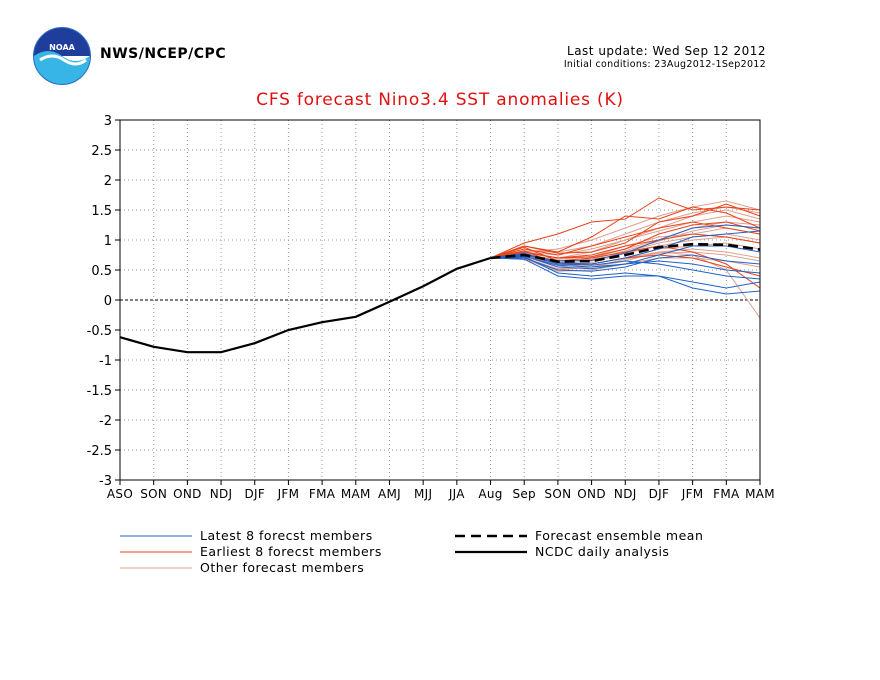 The height and width of the screenshot is (680, 880). Describe the element at coordinates (664, 64) in the screenshot. I see `initial-conditions-text: Initial conditions: 23Aug2012-1Sep2012` at that location.